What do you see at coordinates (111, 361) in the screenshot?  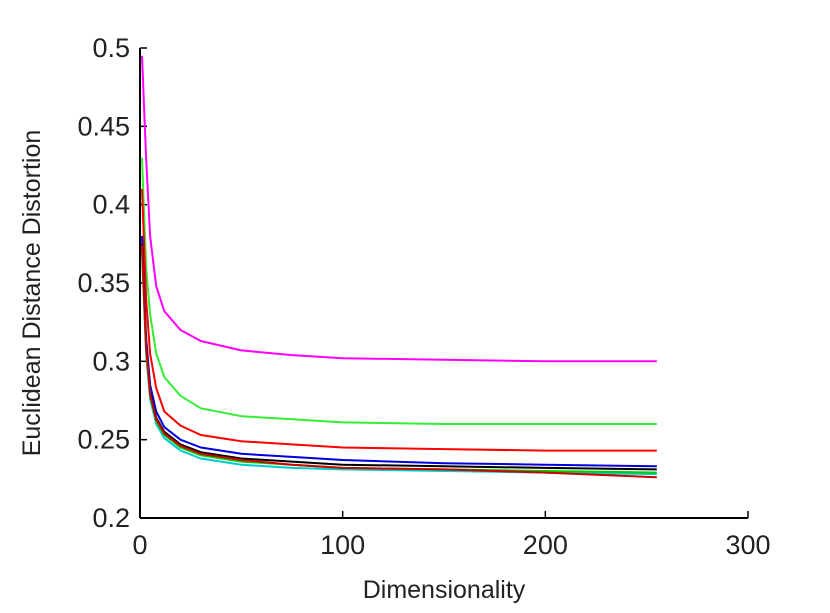 I see `y-tick-label: 0.3` at bounding box center [111, 361].